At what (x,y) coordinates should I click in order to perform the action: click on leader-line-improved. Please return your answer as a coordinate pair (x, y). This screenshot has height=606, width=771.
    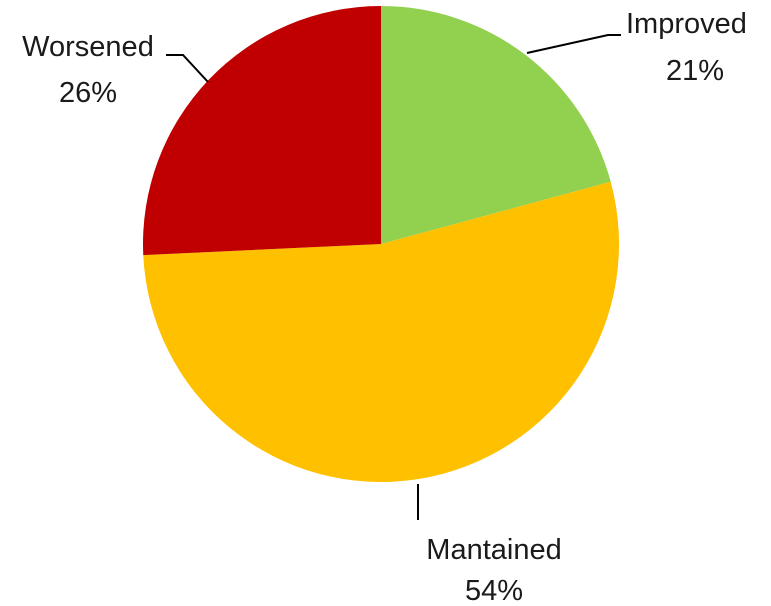
    Looking at the image, I should click on (573, 44).